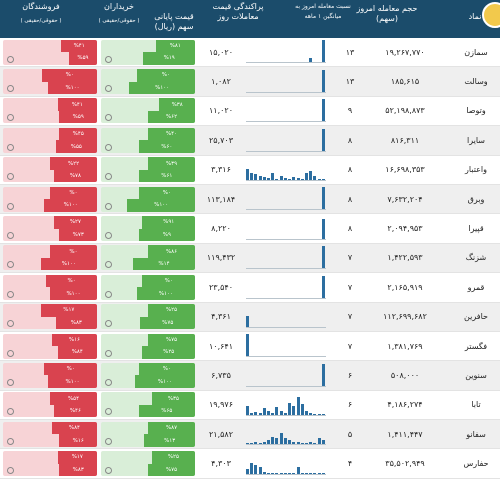 This screenshot has height=479, width=500. What do you see at coordinates (50, 375) in the screenshot?
I see `sellers-cell: %۰ %۱۰۰` at bounding box center [50, 375].